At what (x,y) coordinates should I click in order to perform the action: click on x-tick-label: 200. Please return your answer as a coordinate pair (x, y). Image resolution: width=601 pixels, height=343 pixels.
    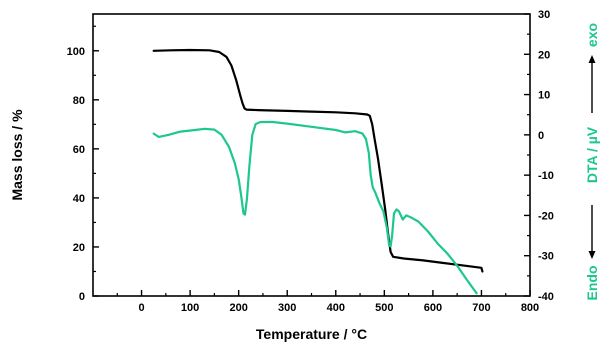
    Looking at the image, I should click on (238, 308).